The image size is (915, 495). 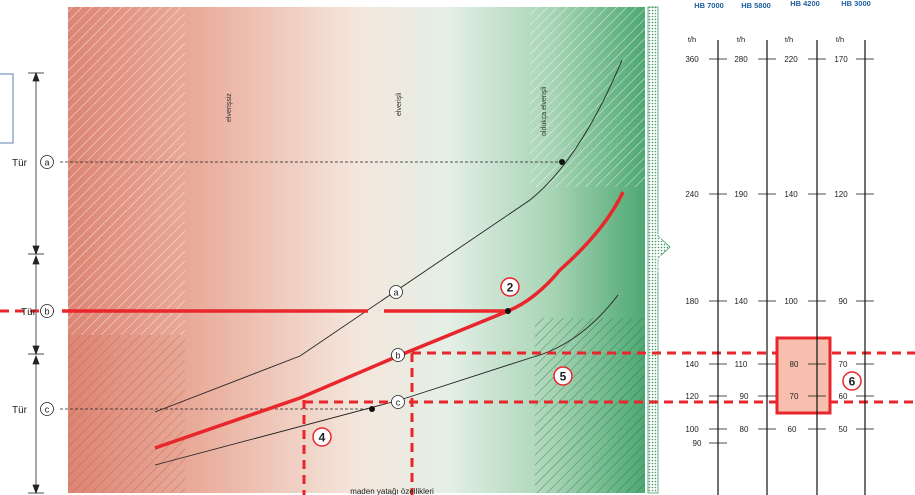 I want to click on callout-4: 4, so click(x=322, y=437).